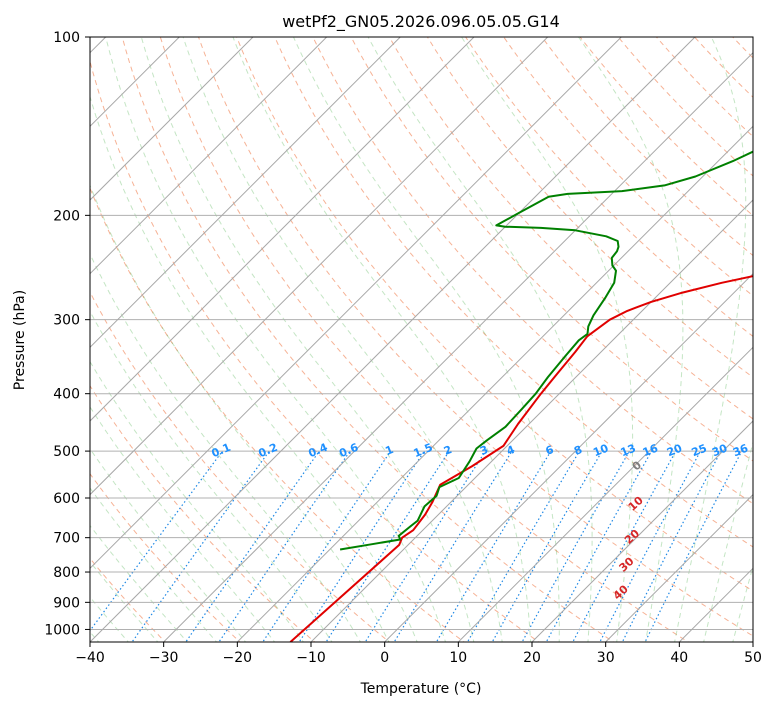  What do you see at coordinates (740, 450) in the screenshot?
I see `mixing-ratio-label: 36` at bounding box center [740, 450].